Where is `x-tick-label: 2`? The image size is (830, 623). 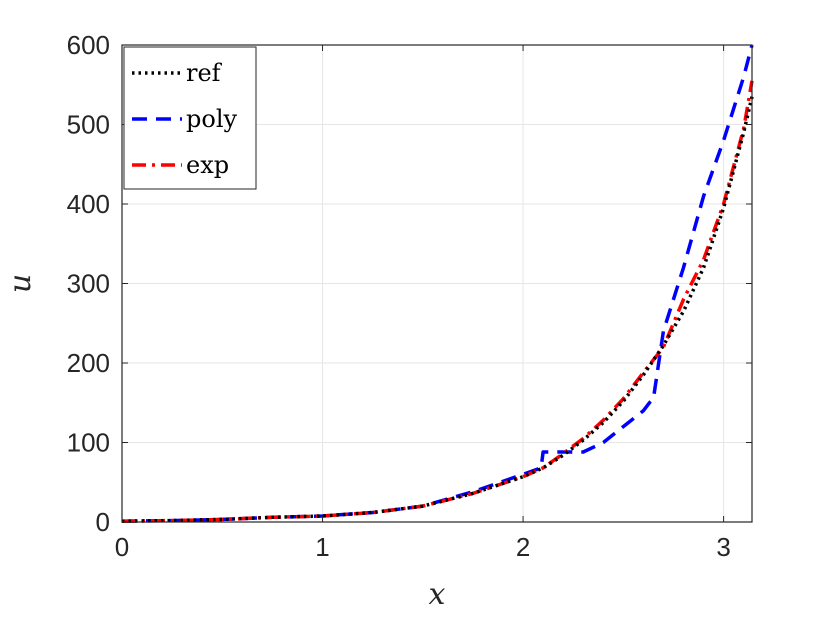 x-tick-label: 2 is located at coordinates (523, 547).